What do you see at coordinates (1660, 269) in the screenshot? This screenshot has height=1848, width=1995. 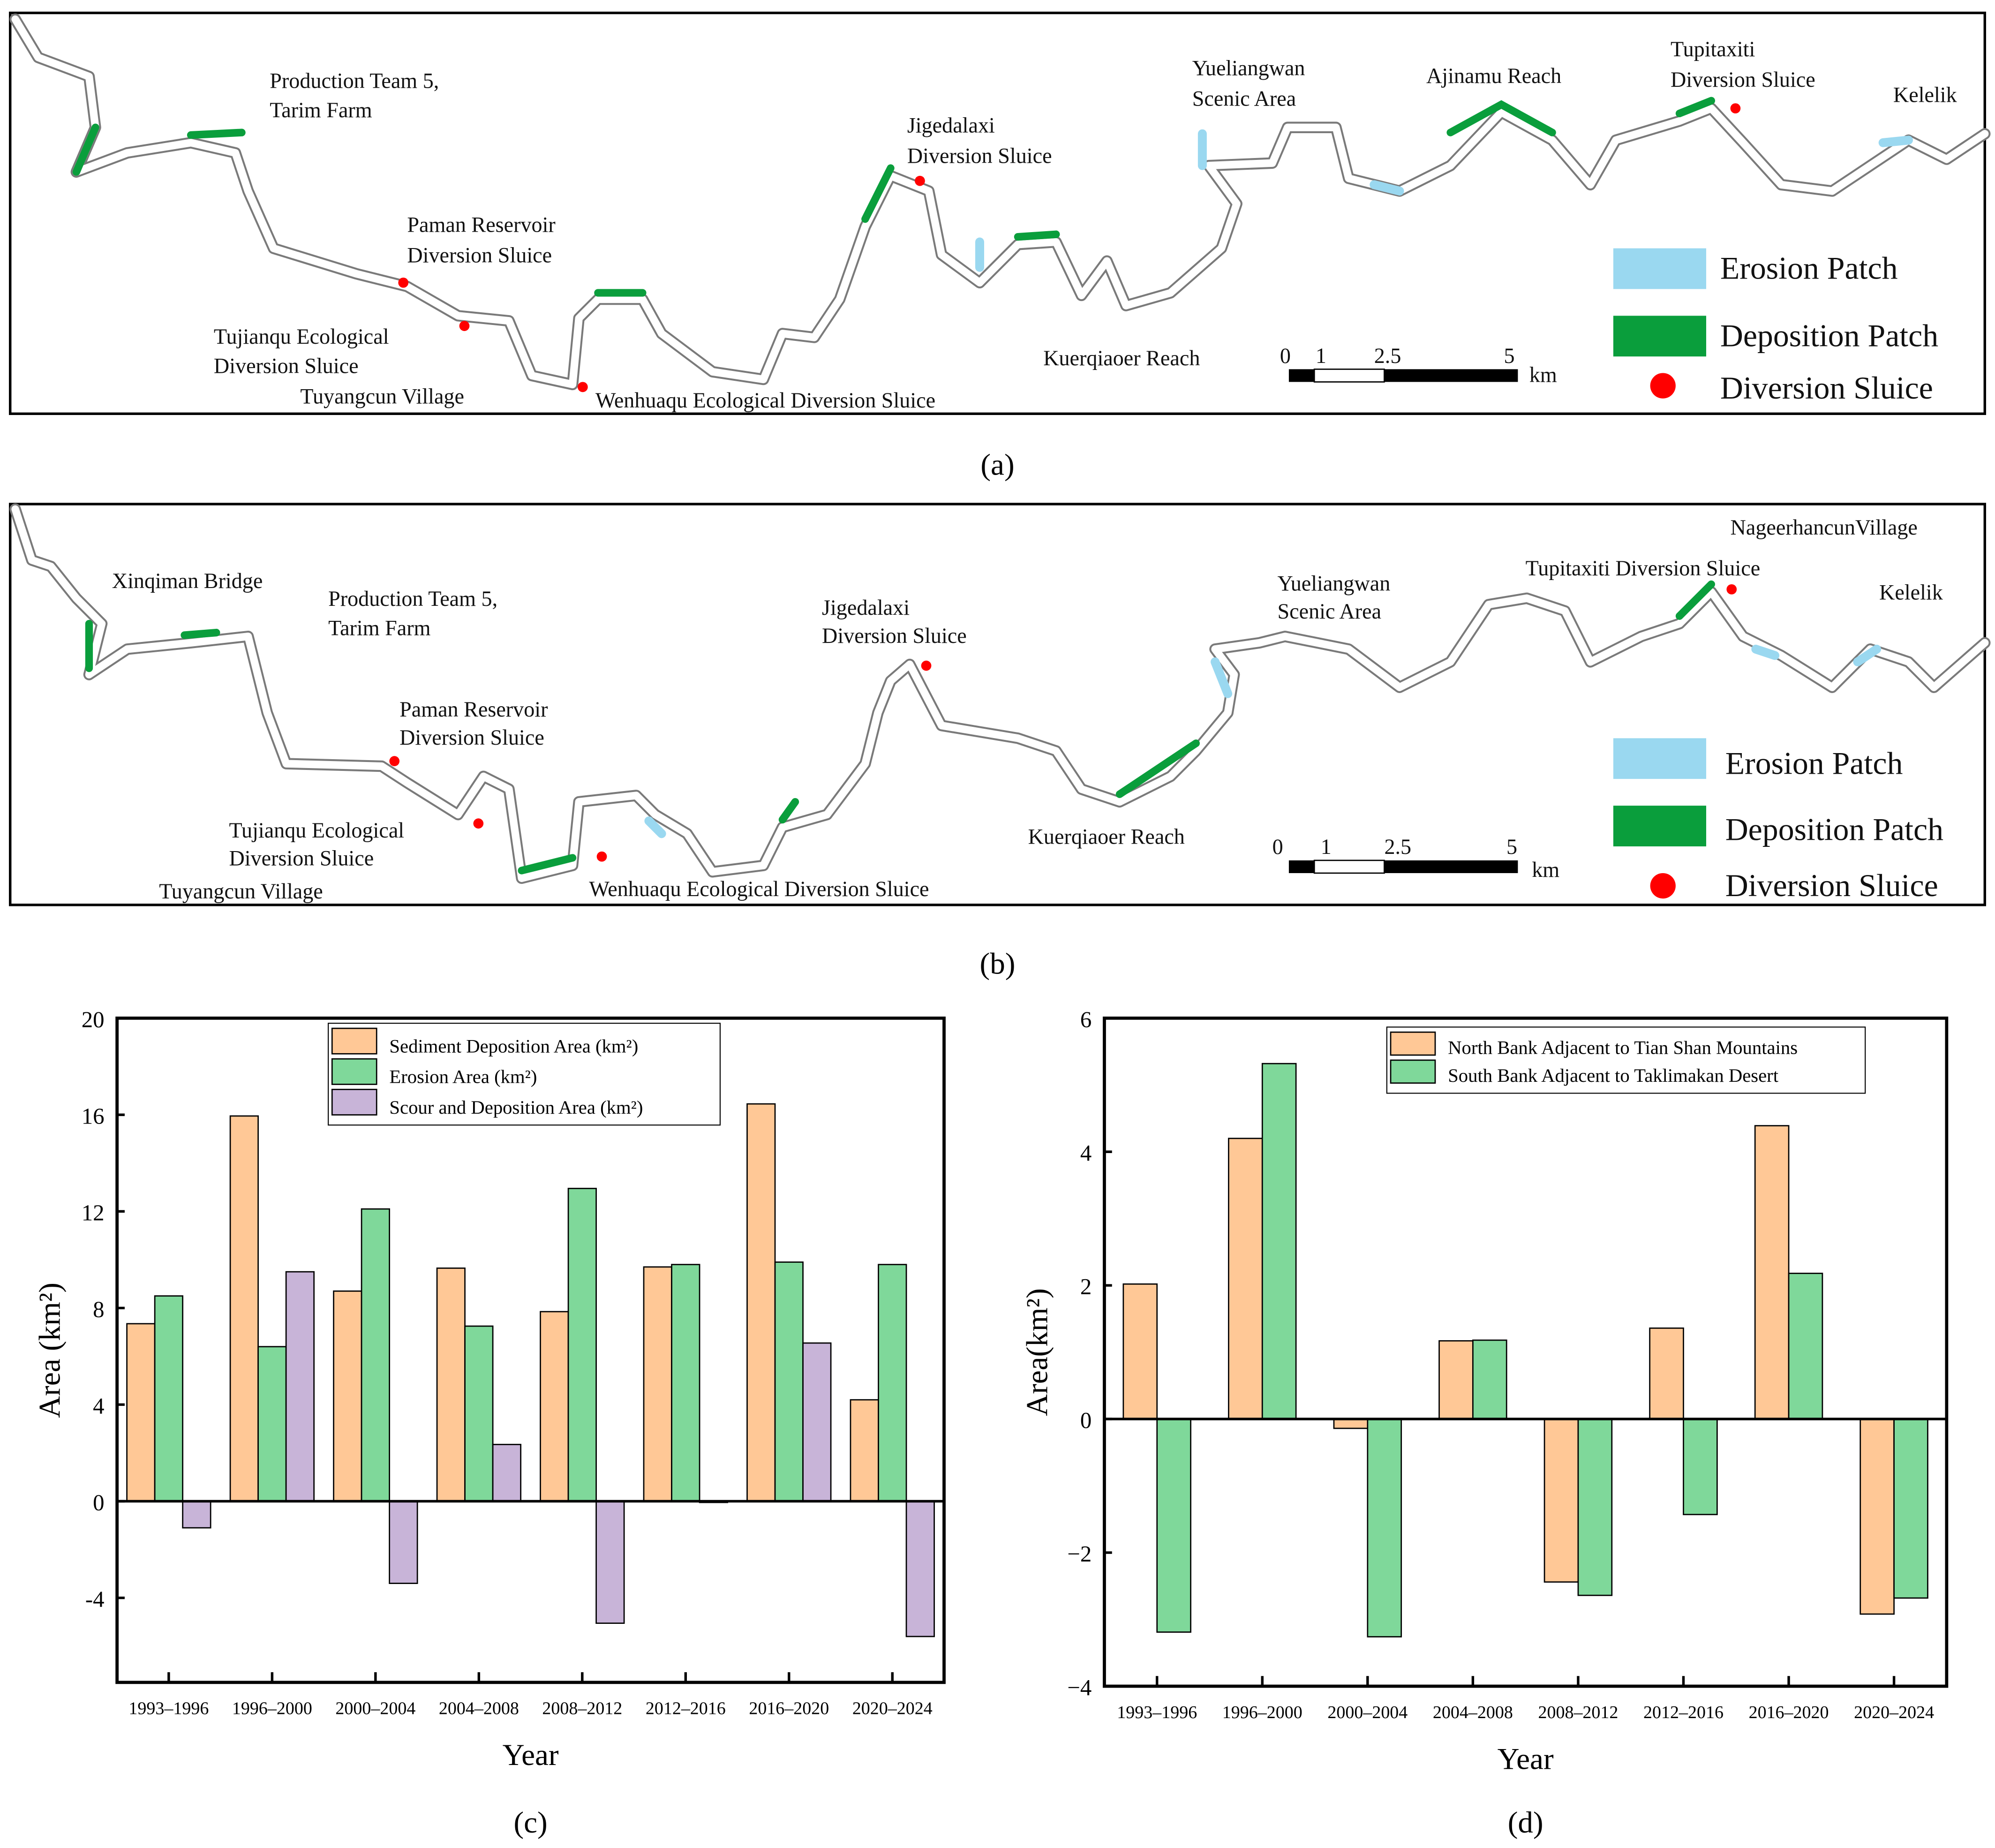 I see `erosion-swatch` at bounding box center [1660, 269].